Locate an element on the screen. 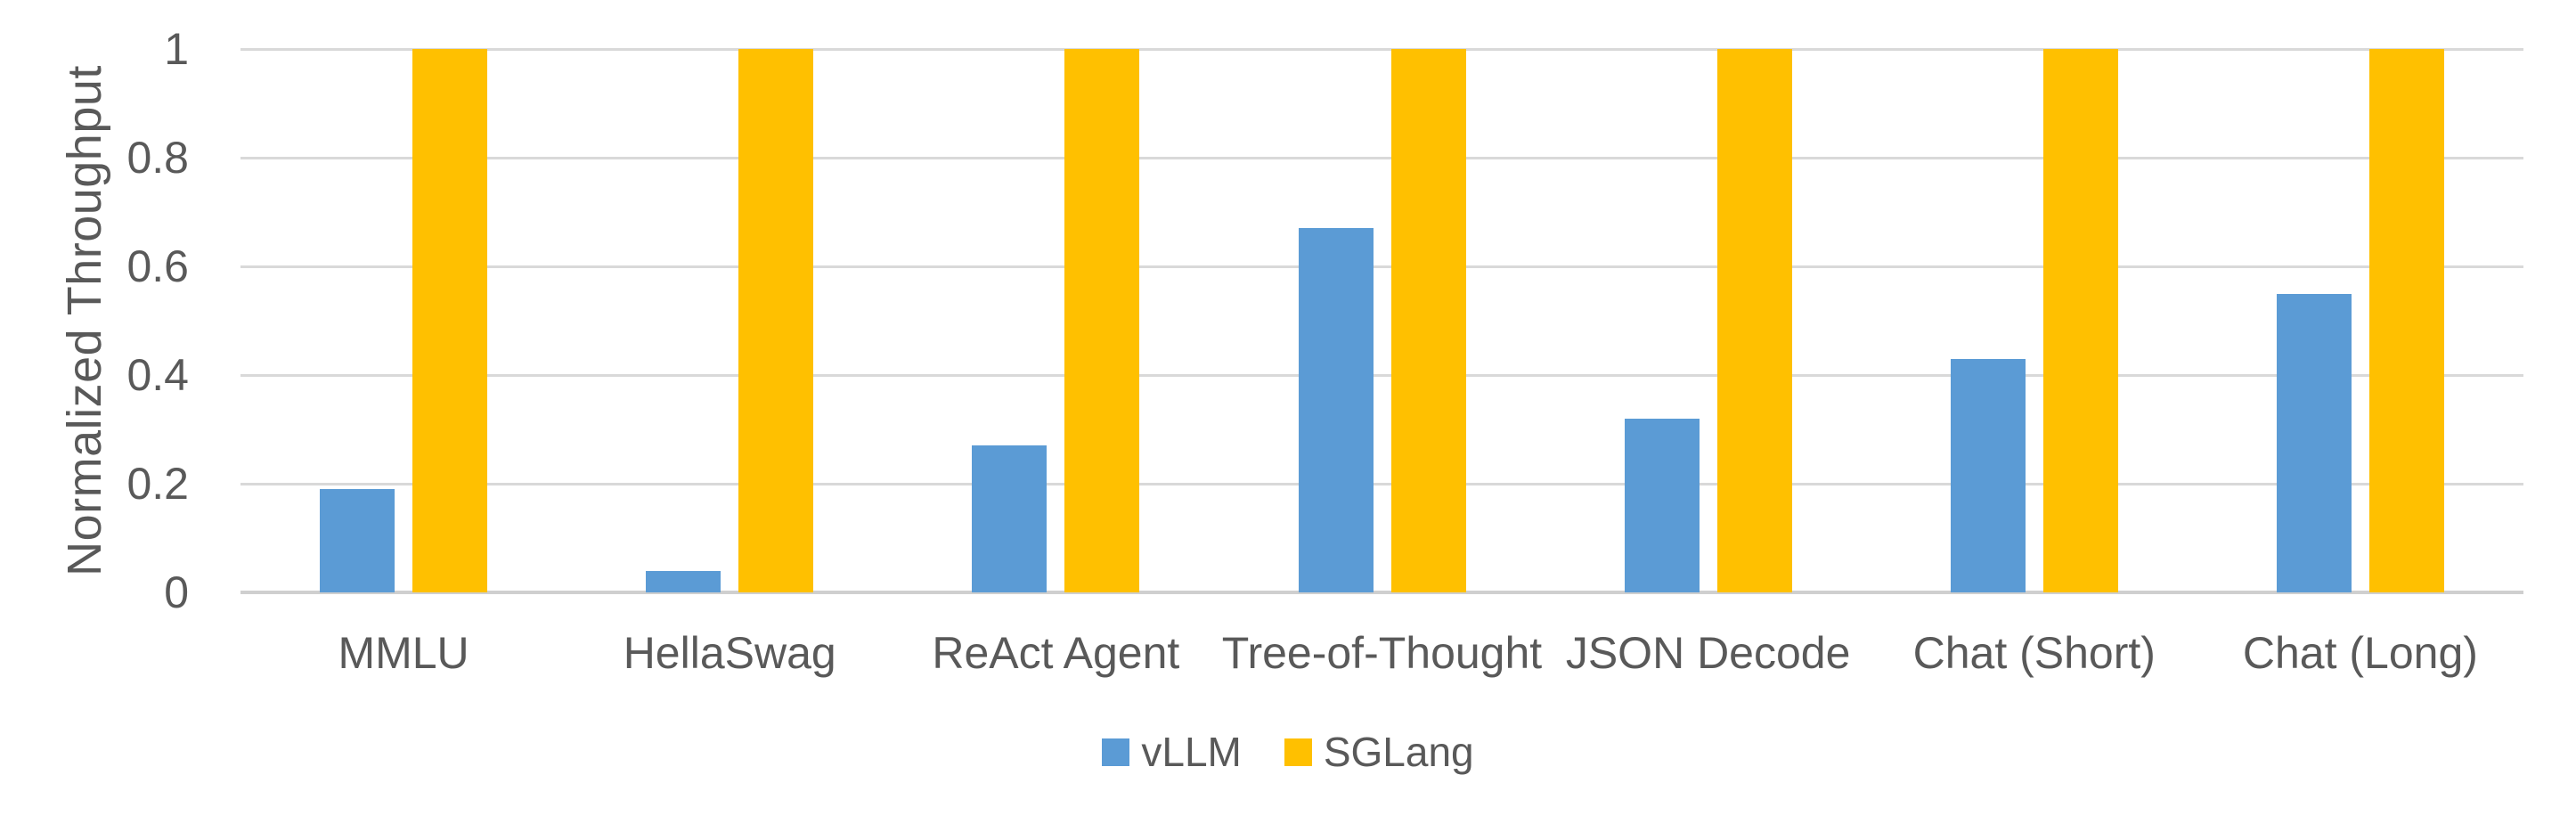 This screenshot has height=824, width=2576. x-axis-baseline is located at coordinates (1382, 592).